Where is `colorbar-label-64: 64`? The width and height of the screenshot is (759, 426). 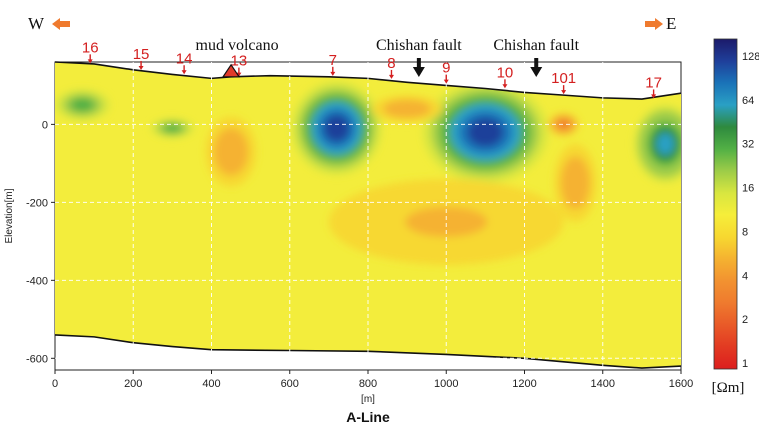 colorbar-label-64: 64 is located at coordinates (748, 101).